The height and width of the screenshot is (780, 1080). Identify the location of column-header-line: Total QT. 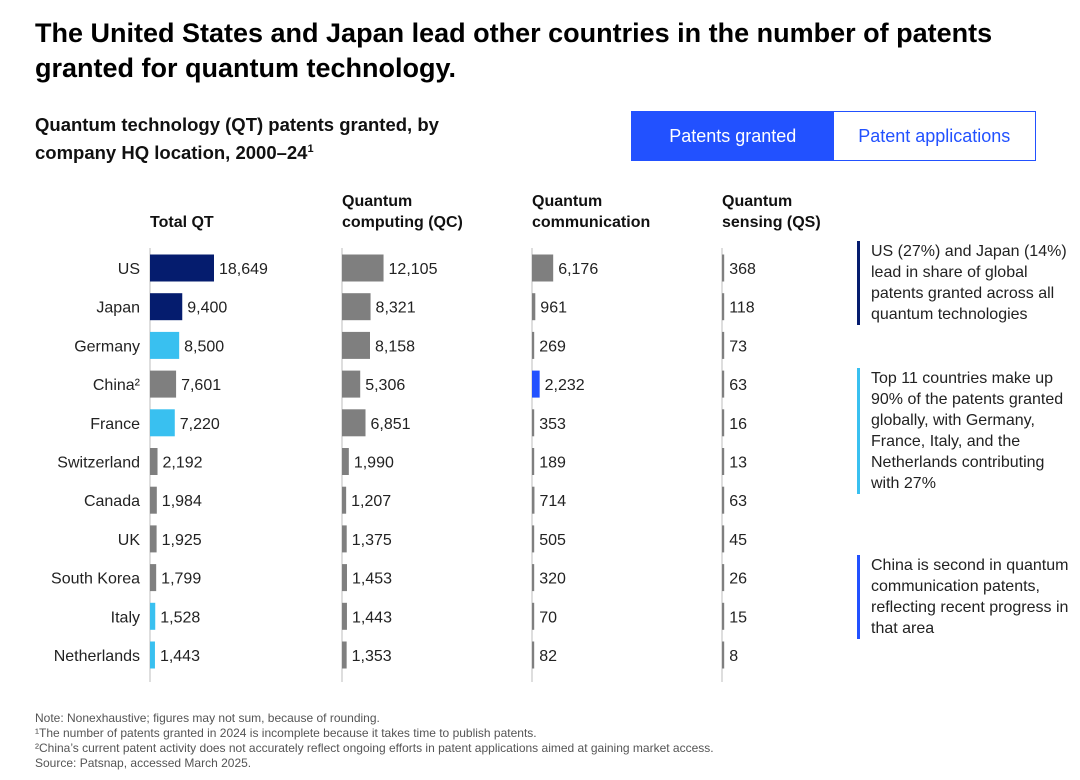
(182, 222).